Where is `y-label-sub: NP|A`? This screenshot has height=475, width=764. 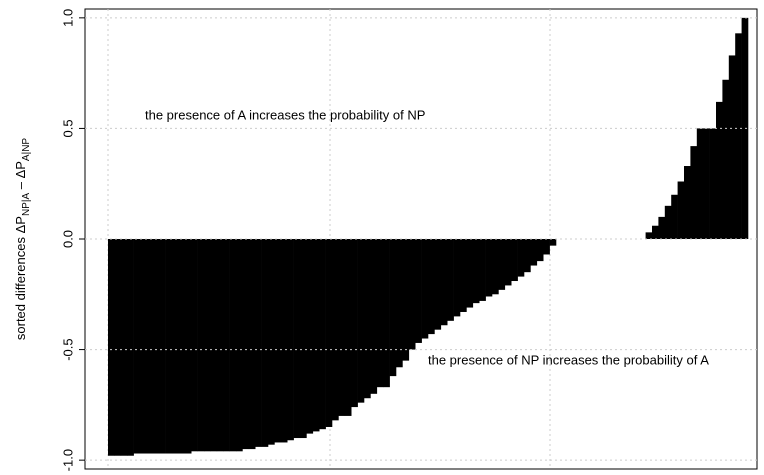 y-label-sub: NP|A is located at coordinates (26, 204).